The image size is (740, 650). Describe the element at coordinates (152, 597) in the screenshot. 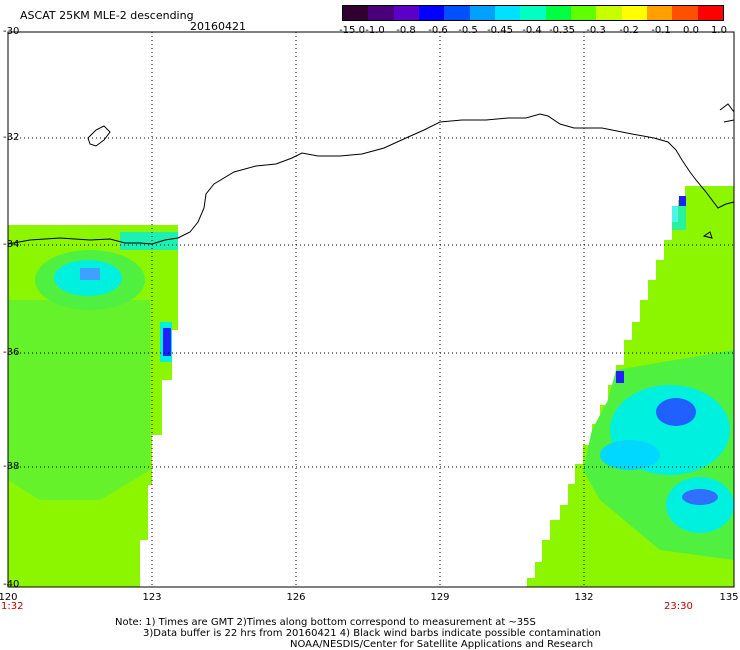

I see `longitude-label: 123` at that location.